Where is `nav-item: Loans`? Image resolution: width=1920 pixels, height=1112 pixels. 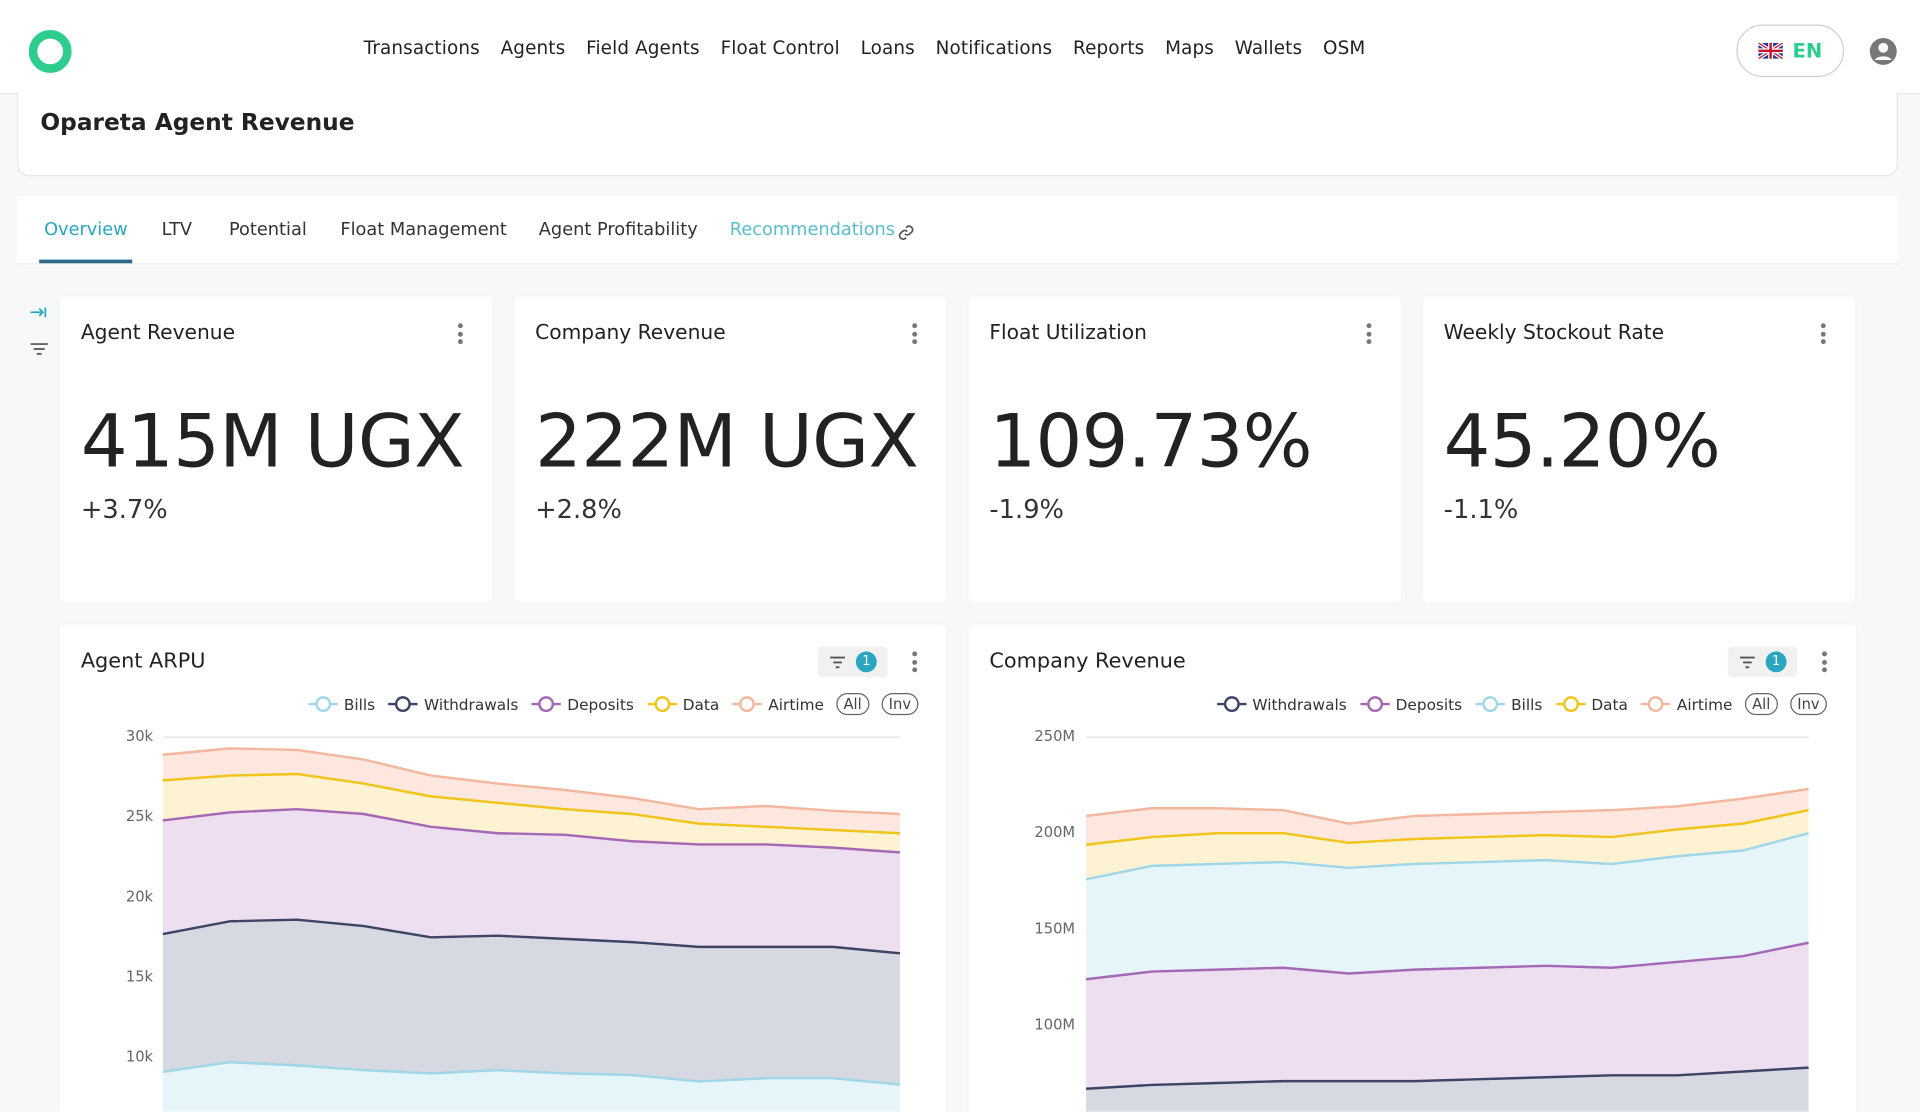
nav-item: Loans is located at coordinates (887, 47).